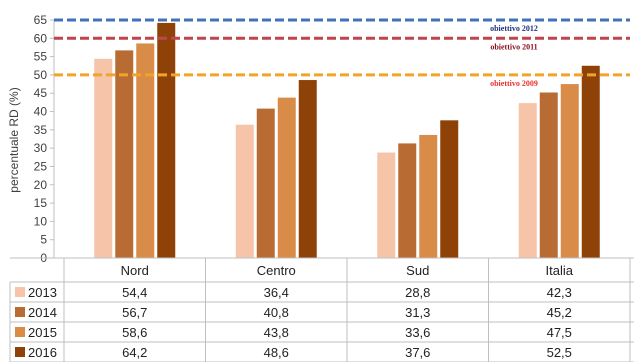 The width and height of the screenshot is (634, 362). Describe the element at coordinates (513, 46) in the screenshot. I see `target-label: obiettivo 2011` at that location.